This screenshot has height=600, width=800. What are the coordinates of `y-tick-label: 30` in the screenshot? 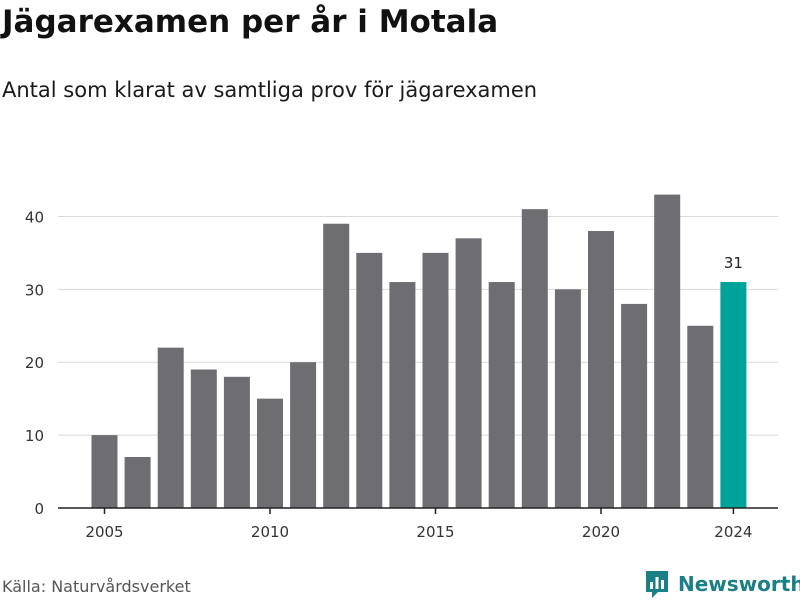 It's located at (34, 290).